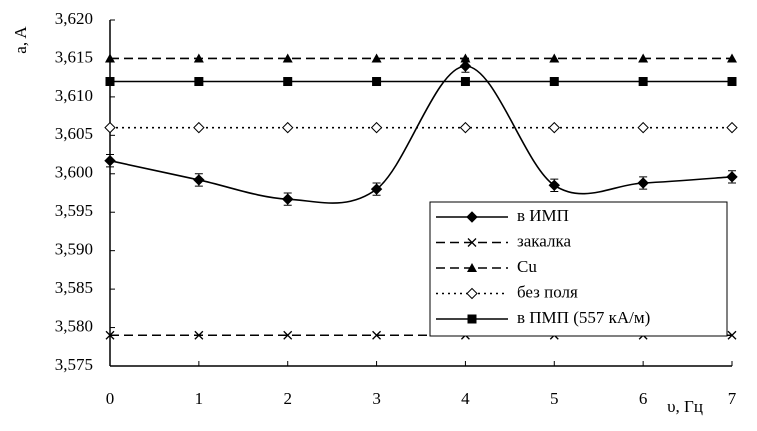  Describe the element at coordinates (74, 172) in the screenshot. I see `y-tick-label: 3,600` at that location.